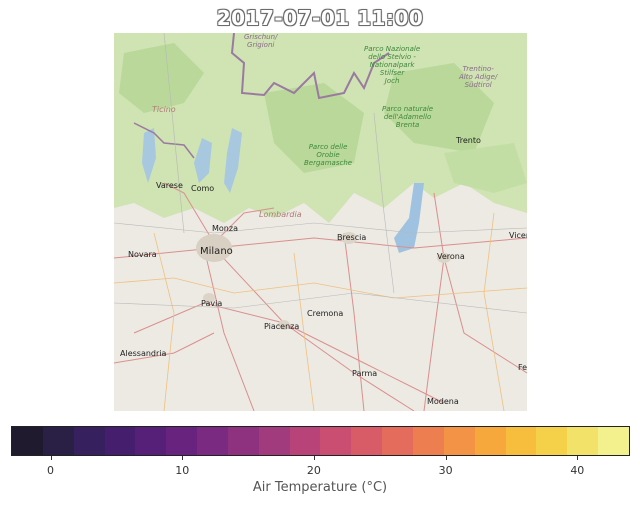 The height and width of the screenshot is (506, 640). What do you see at coordinates (320, 487) in the screenshot?
I see `colorbar-label: Air Temperature (°C)` at bounding box center [320, 487].